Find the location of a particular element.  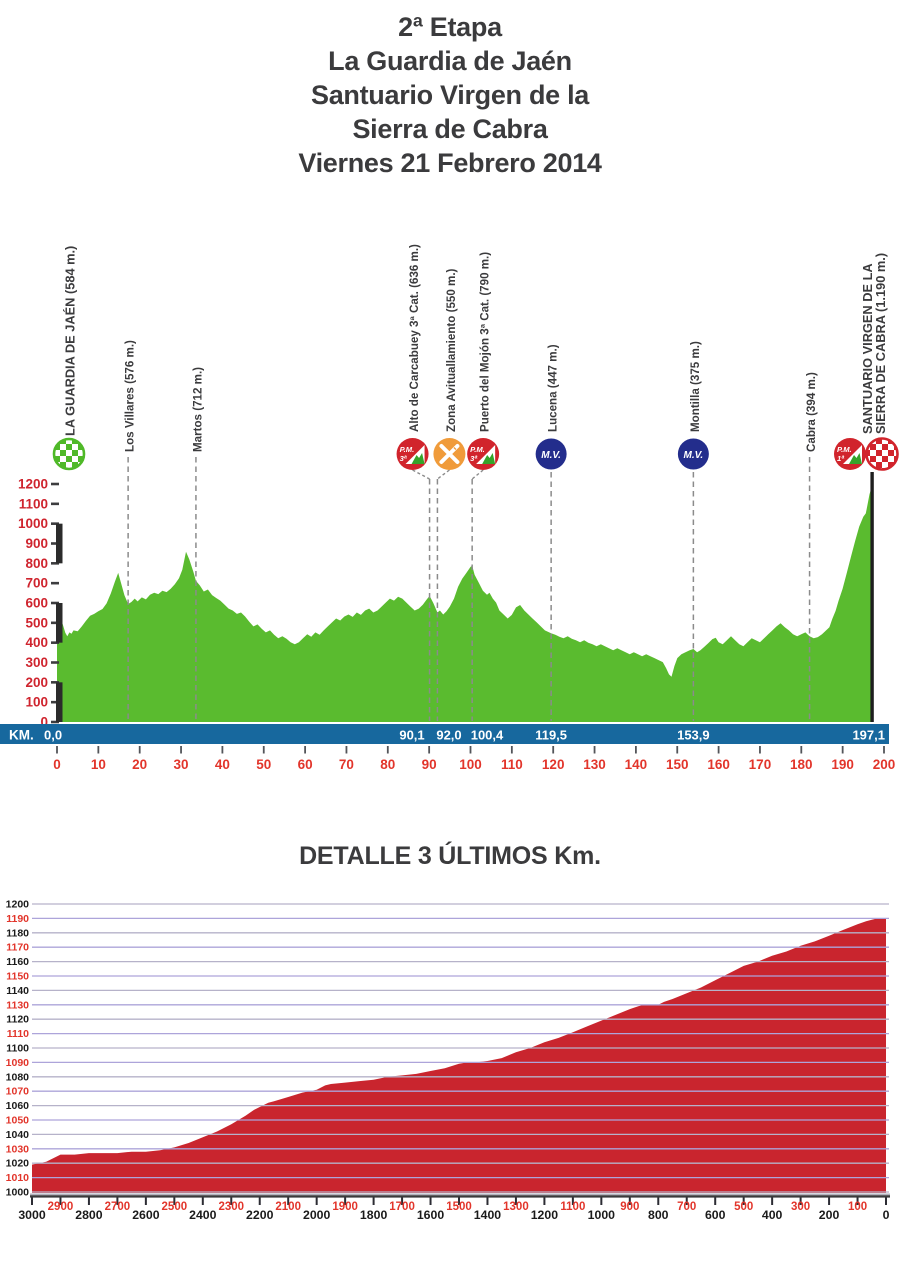

detail-y-tick-label: 1010 is located at coordinates (18, 1178).